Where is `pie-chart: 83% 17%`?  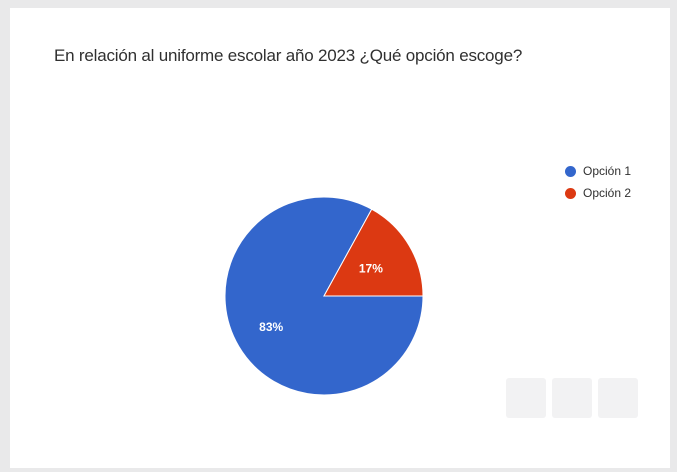
pie-chart: 83% 17% is located at coordinates (324, 296).